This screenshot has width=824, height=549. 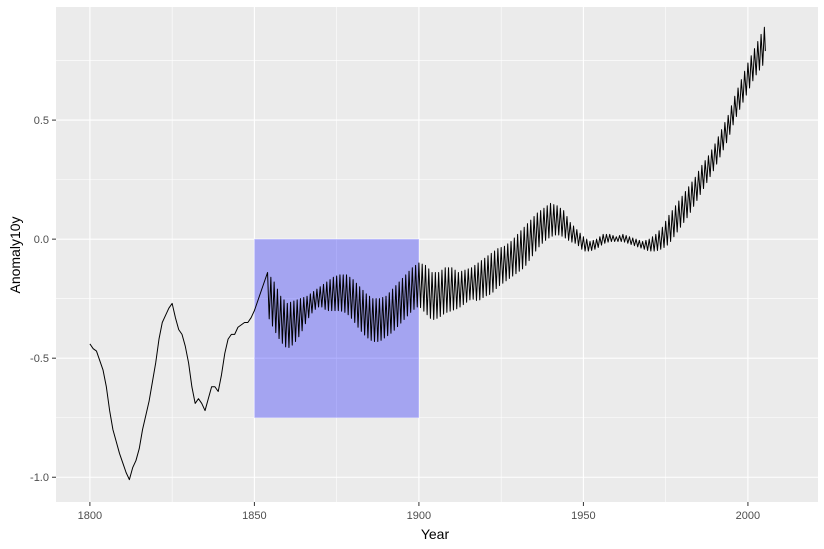 What do you see at coordinates (435, 534) in the screenshot?
I see `x-axis-title: Year` at bounding box center [435, 534].